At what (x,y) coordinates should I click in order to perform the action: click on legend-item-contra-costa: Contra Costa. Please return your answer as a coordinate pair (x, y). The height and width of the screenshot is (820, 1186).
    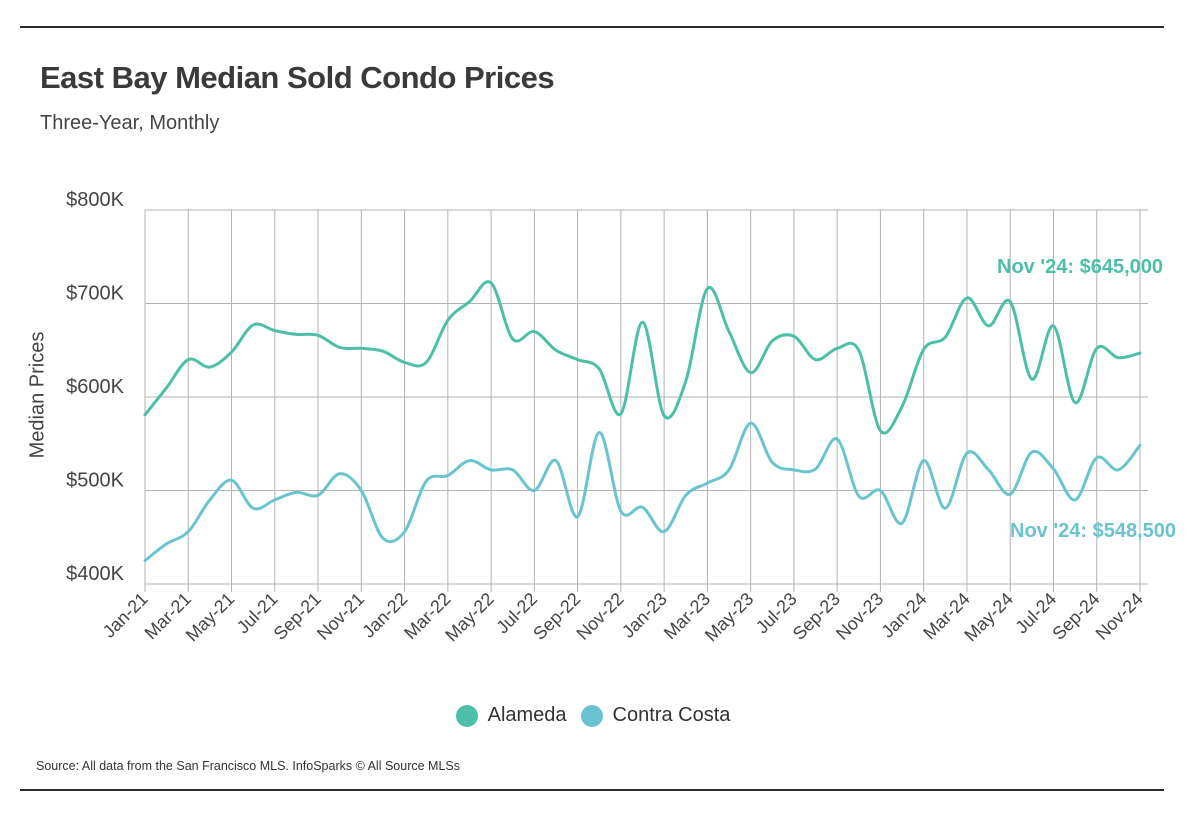
    Looking at the image, I should click on (655, 715).